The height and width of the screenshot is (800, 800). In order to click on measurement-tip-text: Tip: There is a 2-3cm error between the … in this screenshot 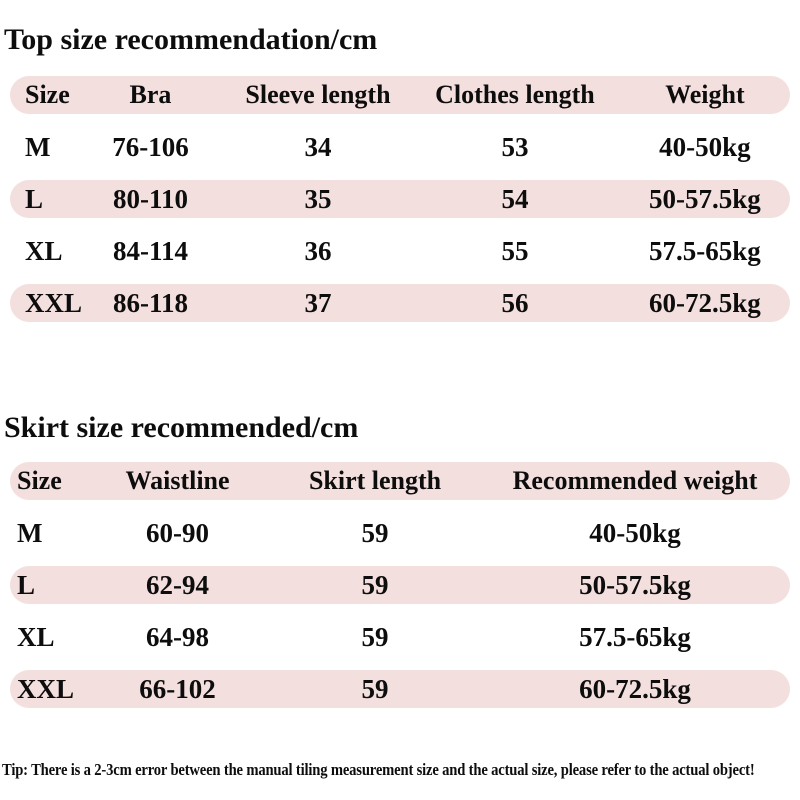, I will do `click(378, 769)`.